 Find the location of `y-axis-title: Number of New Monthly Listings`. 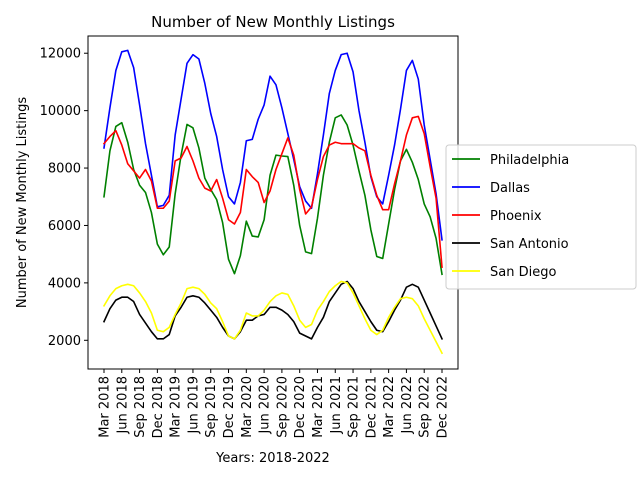

y-axis-title: Number of New Monthly Listings is located at coordinates (22, 203).